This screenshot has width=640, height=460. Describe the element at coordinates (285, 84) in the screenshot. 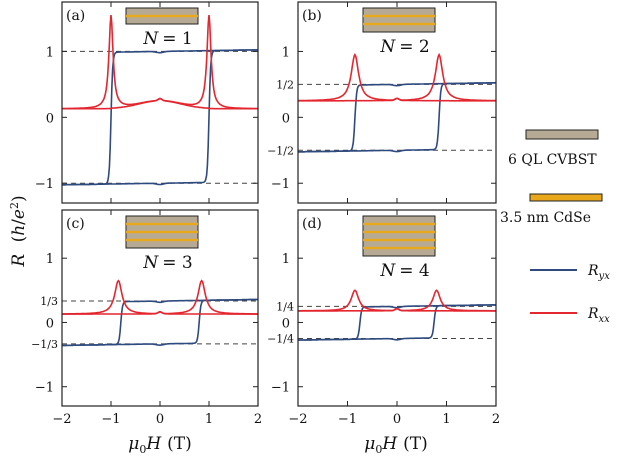

I see `quantized-label-positive: 1/2` at that location.